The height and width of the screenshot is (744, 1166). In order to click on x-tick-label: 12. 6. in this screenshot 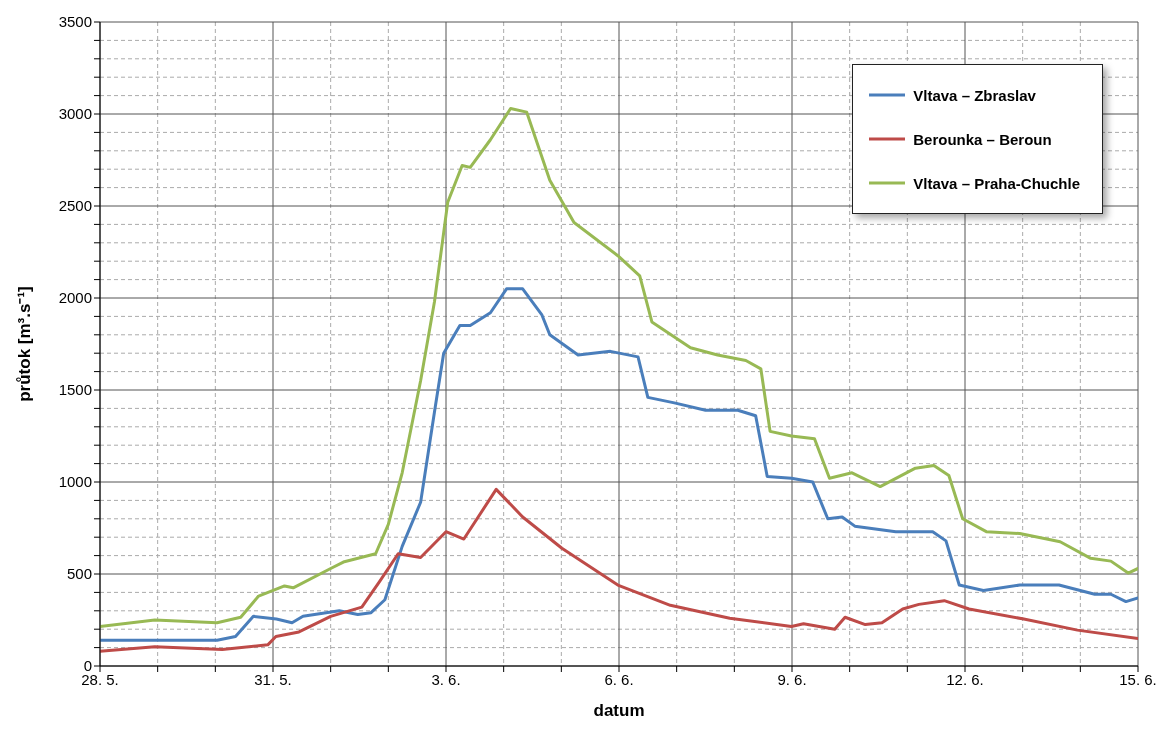, I will do `click(965, 679)`.